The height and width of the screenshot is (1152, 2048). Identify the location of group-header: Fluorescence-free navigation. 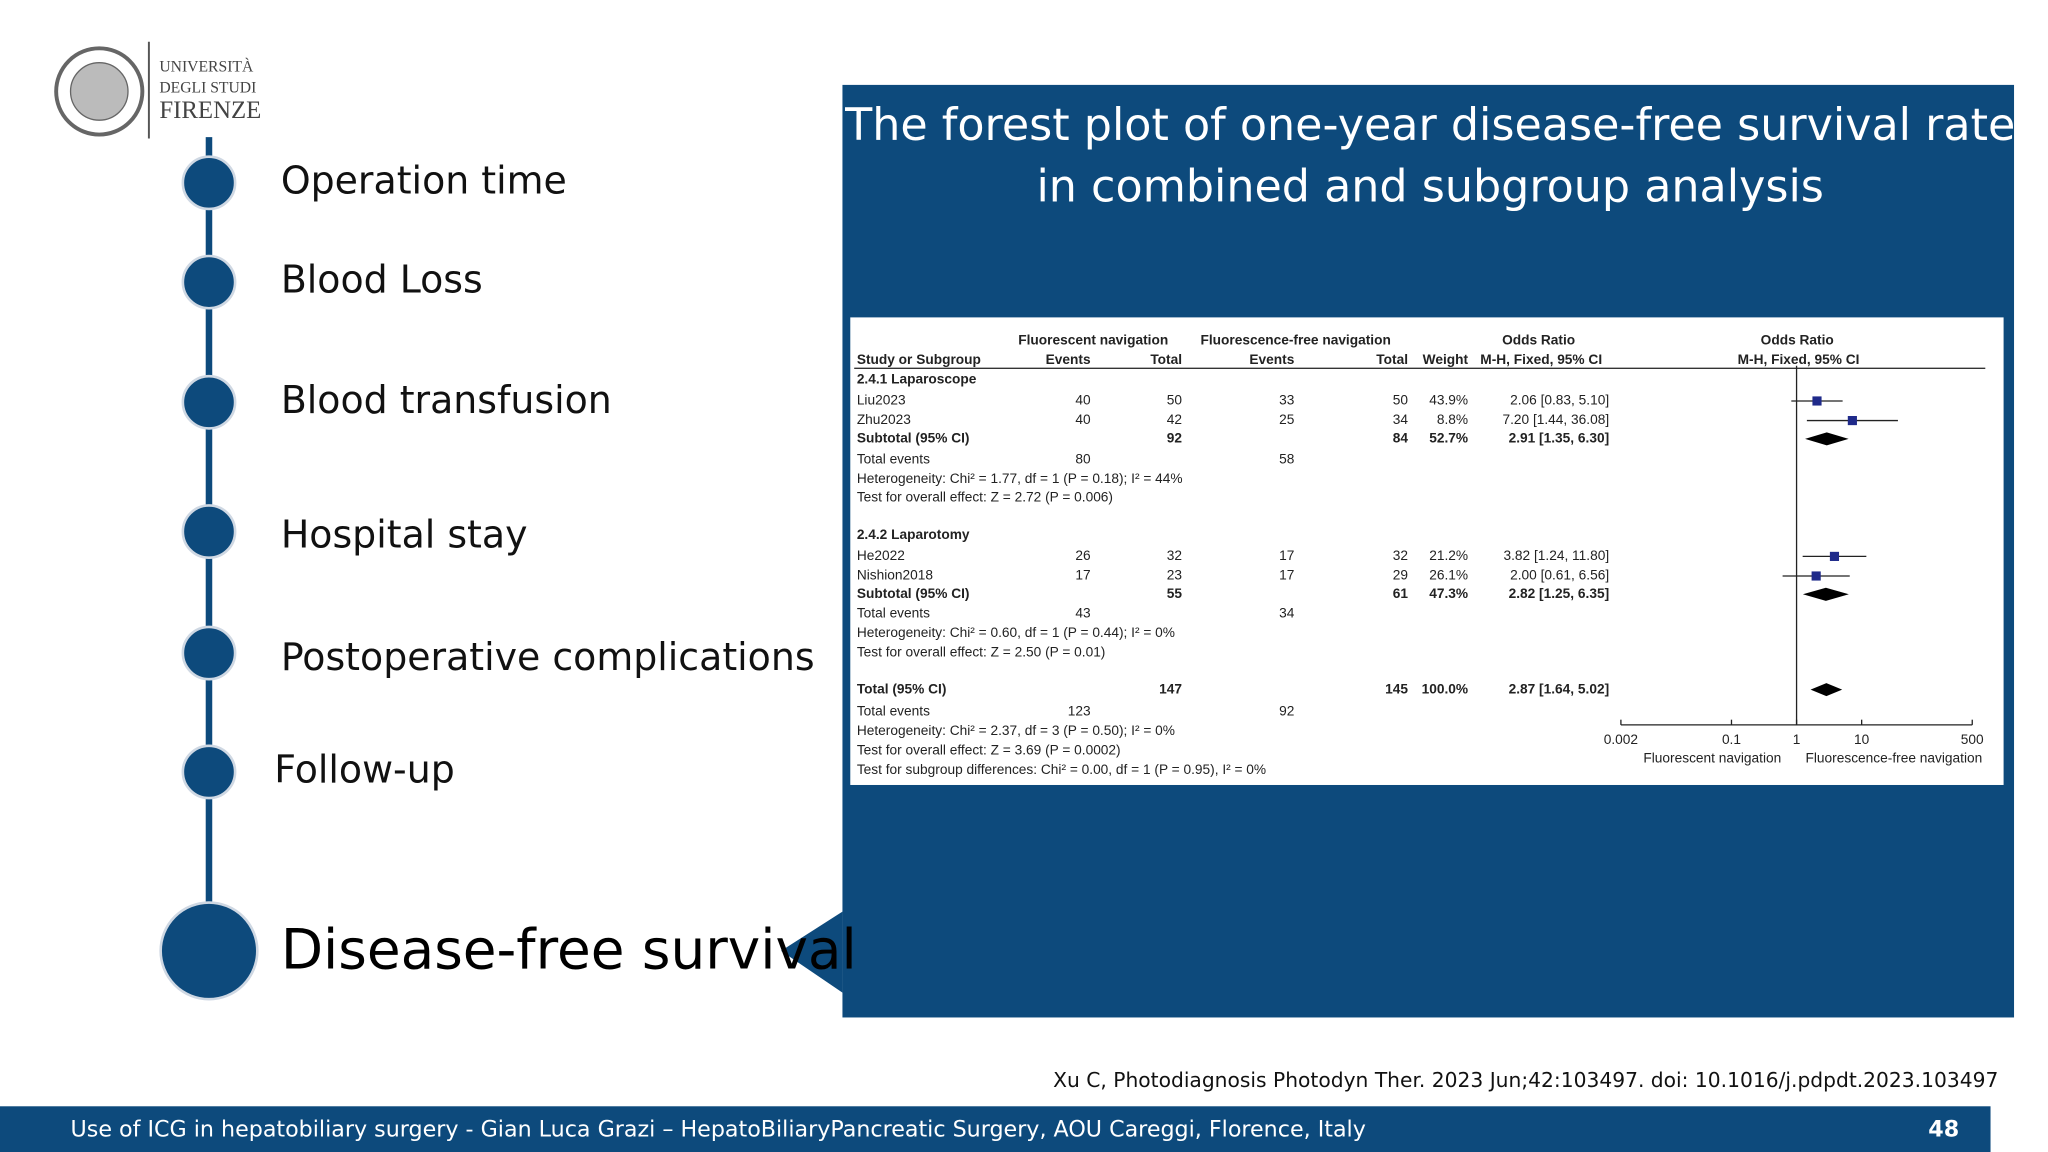
(1295, 340).